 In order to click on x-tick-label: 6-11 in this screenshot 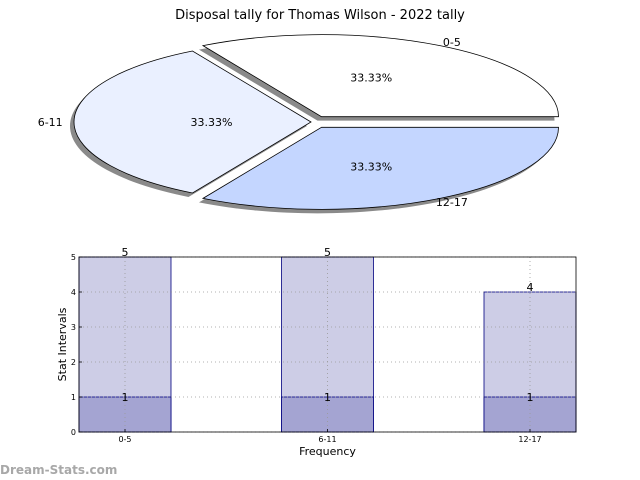, I will do `click(327, 439)`.